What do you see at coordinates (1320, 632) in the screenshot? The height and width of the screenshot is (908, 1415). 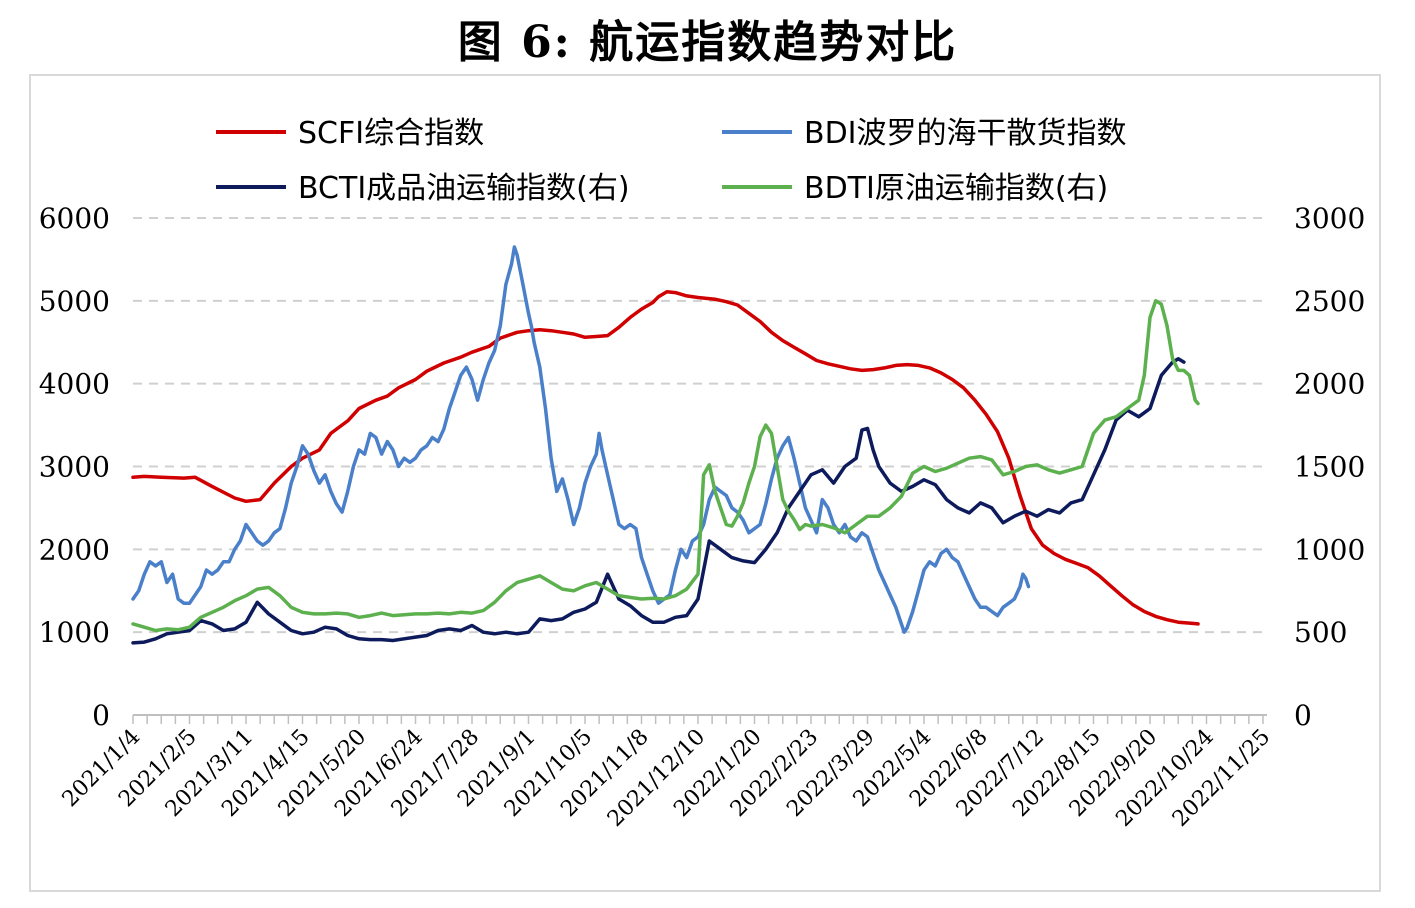 I see `y-tick-label-right: 500` at bounding box center [1320, 632].